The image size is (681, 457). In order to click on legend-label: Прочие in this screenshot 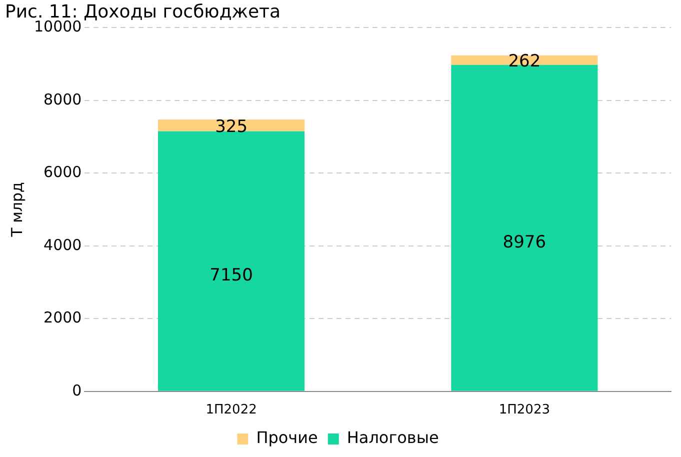, I will do `click(287, 438)`.